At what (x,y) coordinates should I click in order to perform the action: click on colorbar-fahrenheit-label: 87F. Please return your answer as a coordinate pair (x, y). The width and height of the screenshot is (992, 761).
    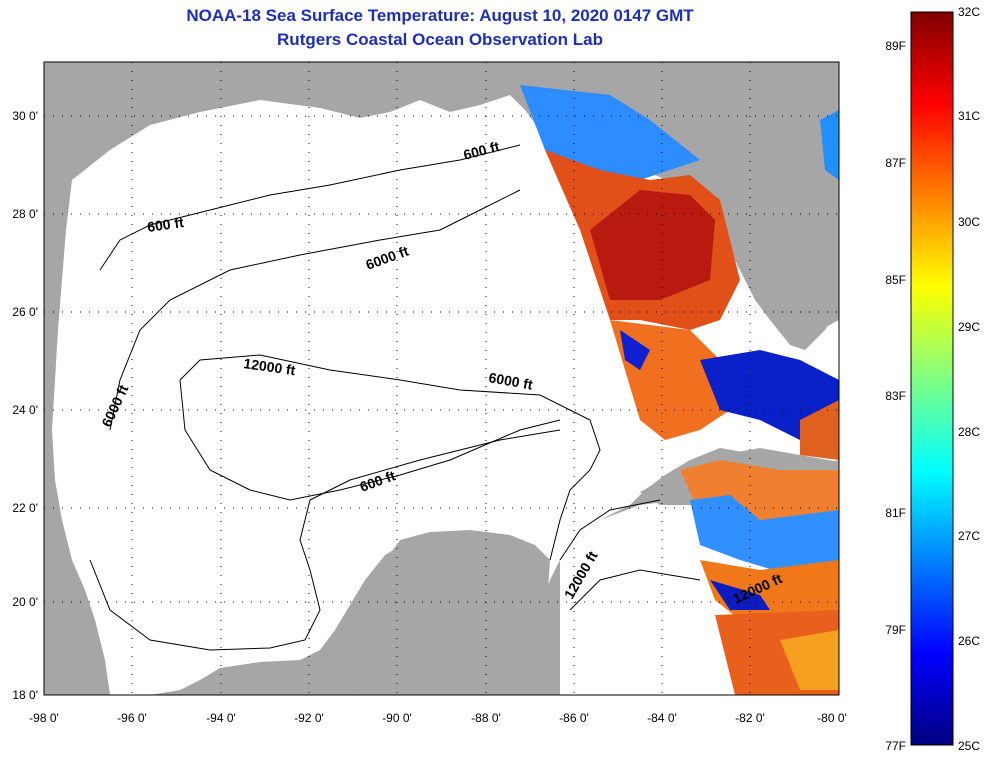
    Looking at the image, I should click on (895, 163).